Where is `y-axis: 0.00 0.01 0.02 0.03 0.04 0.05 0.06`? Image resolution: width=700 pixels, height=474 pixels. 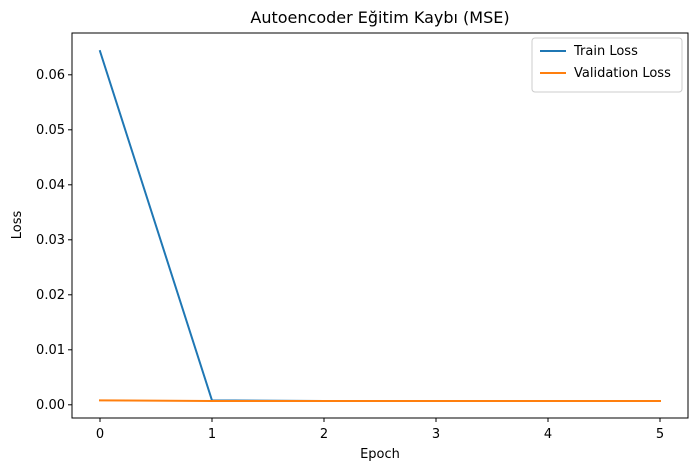 y-axis: 0.00 0.01 0.02 0.03 0.04 0.05 0.06 is located at coordinates (54, 240).